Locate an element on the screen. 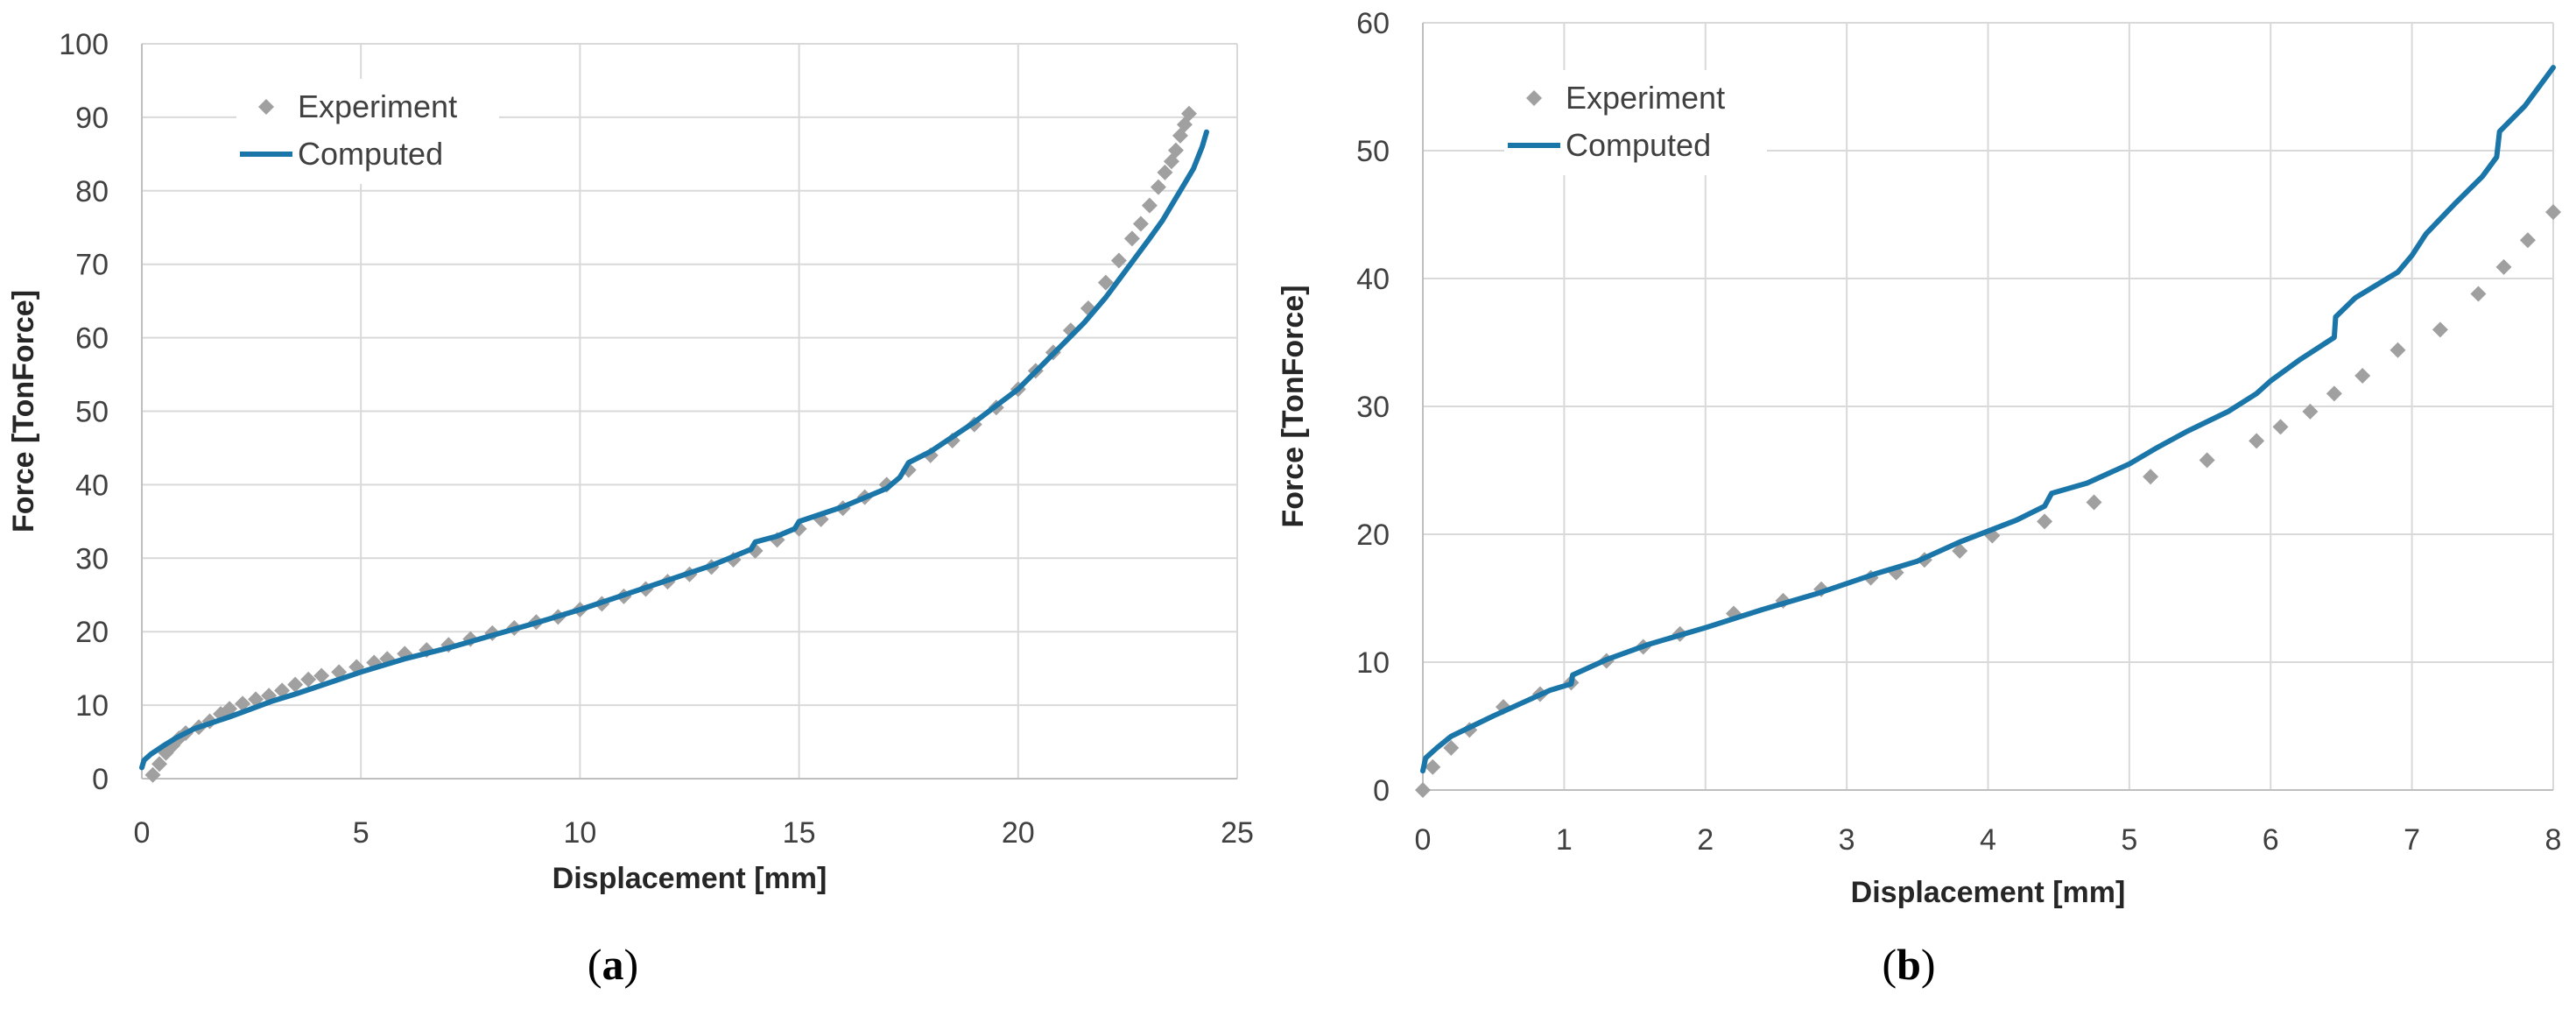 The image size is (2576, 1009). x-tick-label: 10 is located at coordinates (579, 833).